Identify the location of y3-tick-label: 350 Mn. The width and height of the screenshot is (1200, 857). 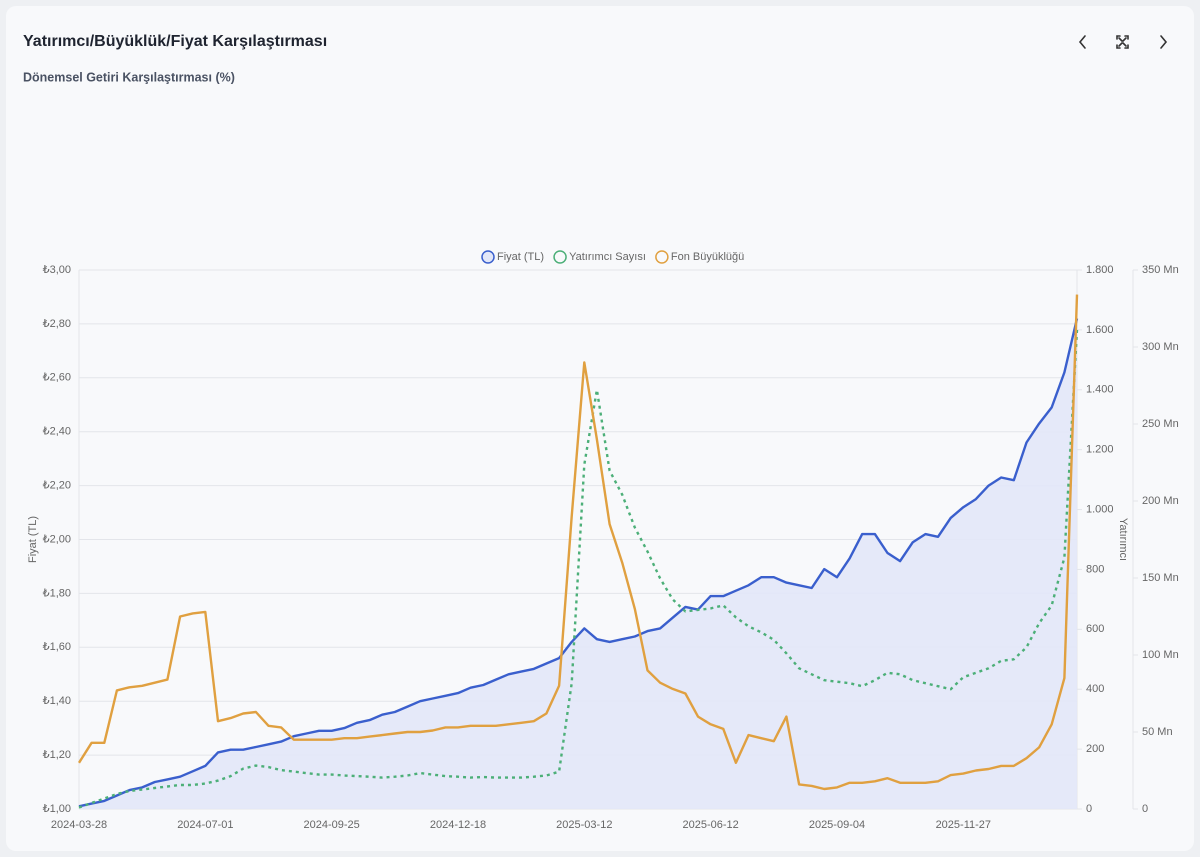
(1160, 270).